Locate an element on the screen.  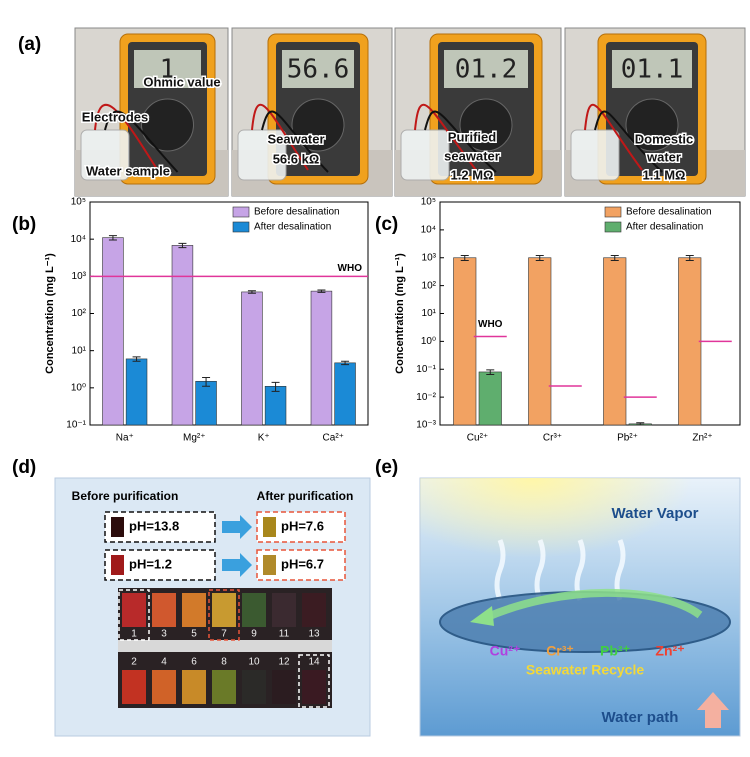
y-tick-label: 10⁵ is located at coordinates (428, 202).